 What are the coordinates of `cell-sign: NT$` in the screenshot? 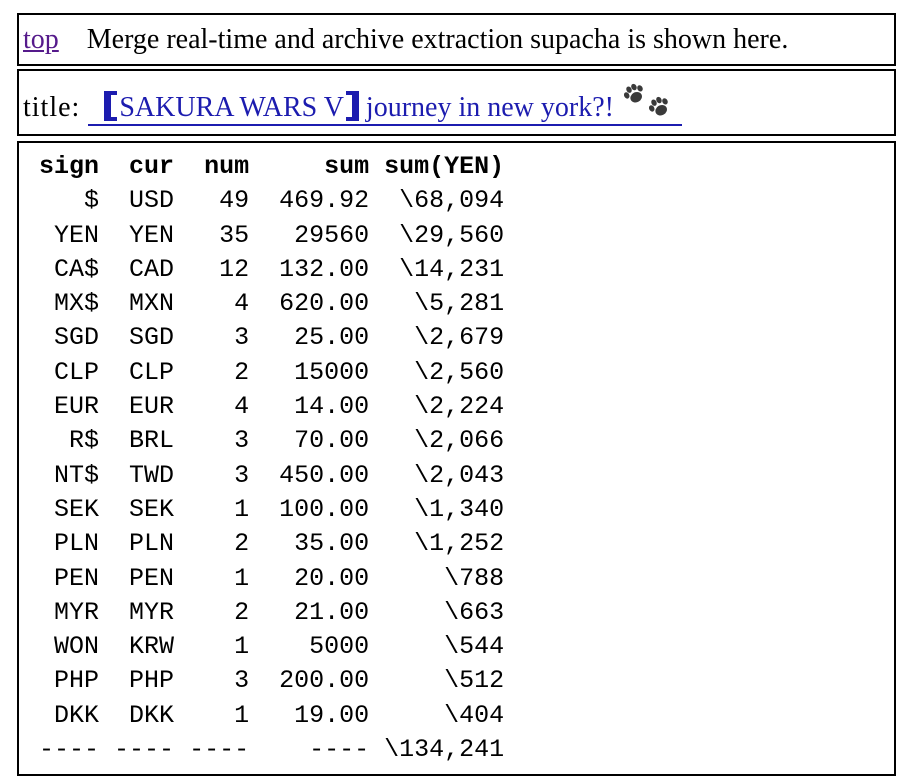 It's located at (69, 475).